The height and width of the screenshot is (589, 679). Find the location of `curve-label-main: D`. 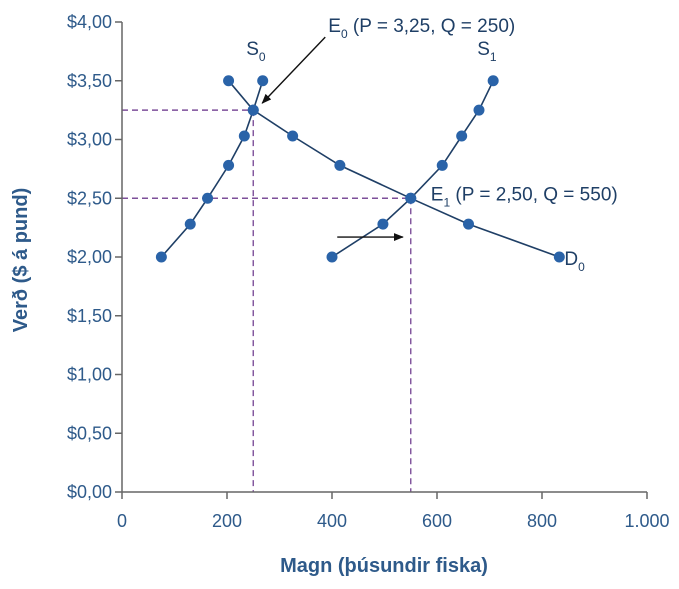

curve-label-main: D is located at coordinates (571, 259).